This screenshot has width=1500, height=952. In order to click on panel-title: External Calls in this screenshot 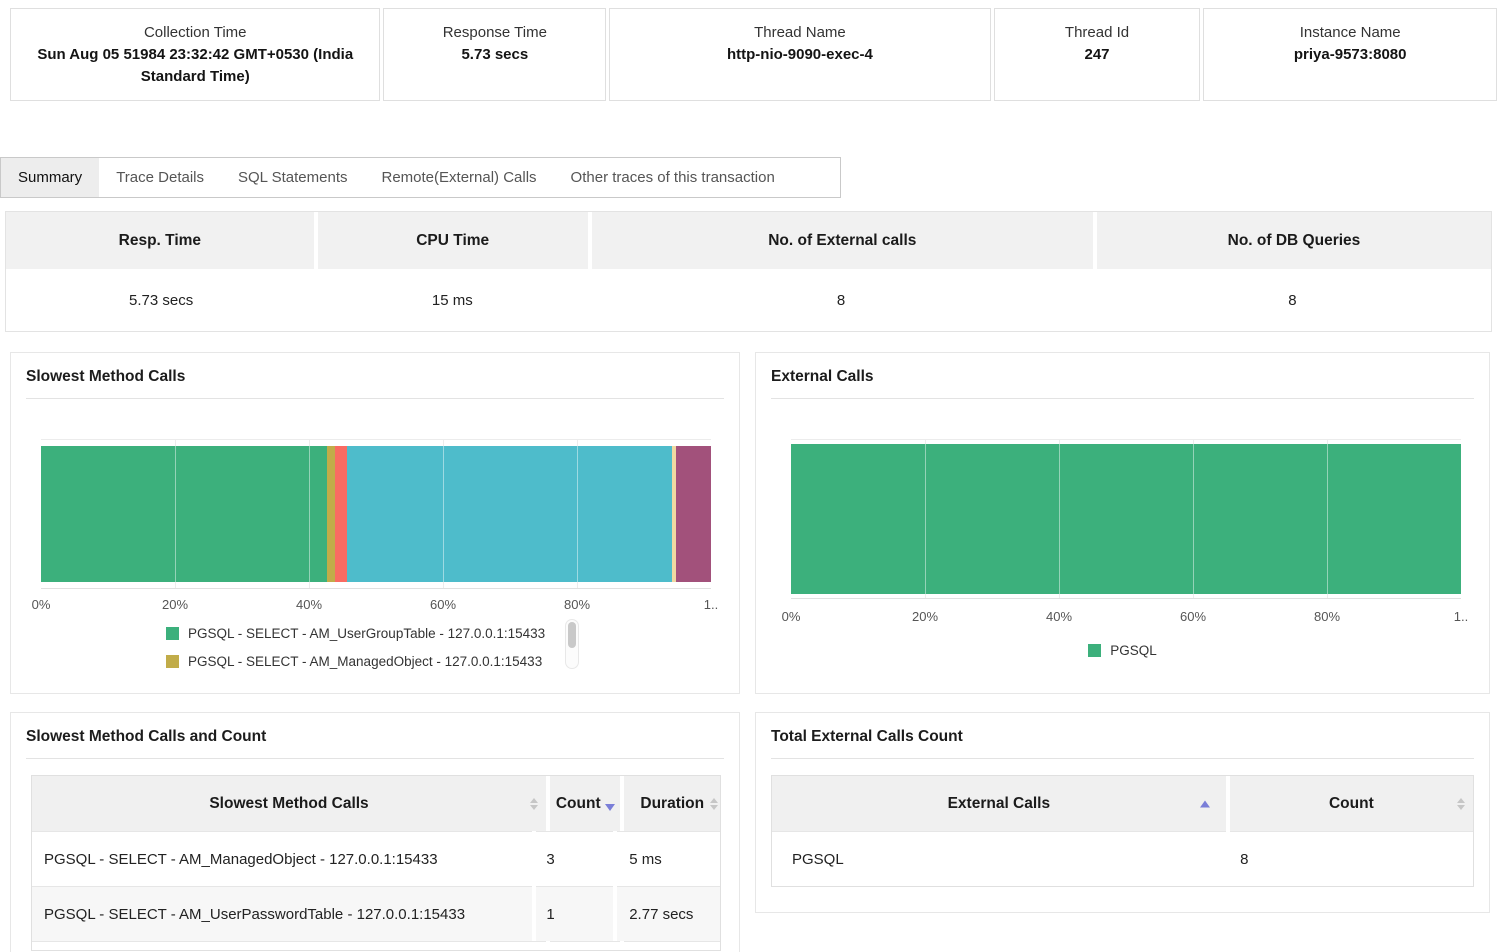, I will do `click(822, 376)`.